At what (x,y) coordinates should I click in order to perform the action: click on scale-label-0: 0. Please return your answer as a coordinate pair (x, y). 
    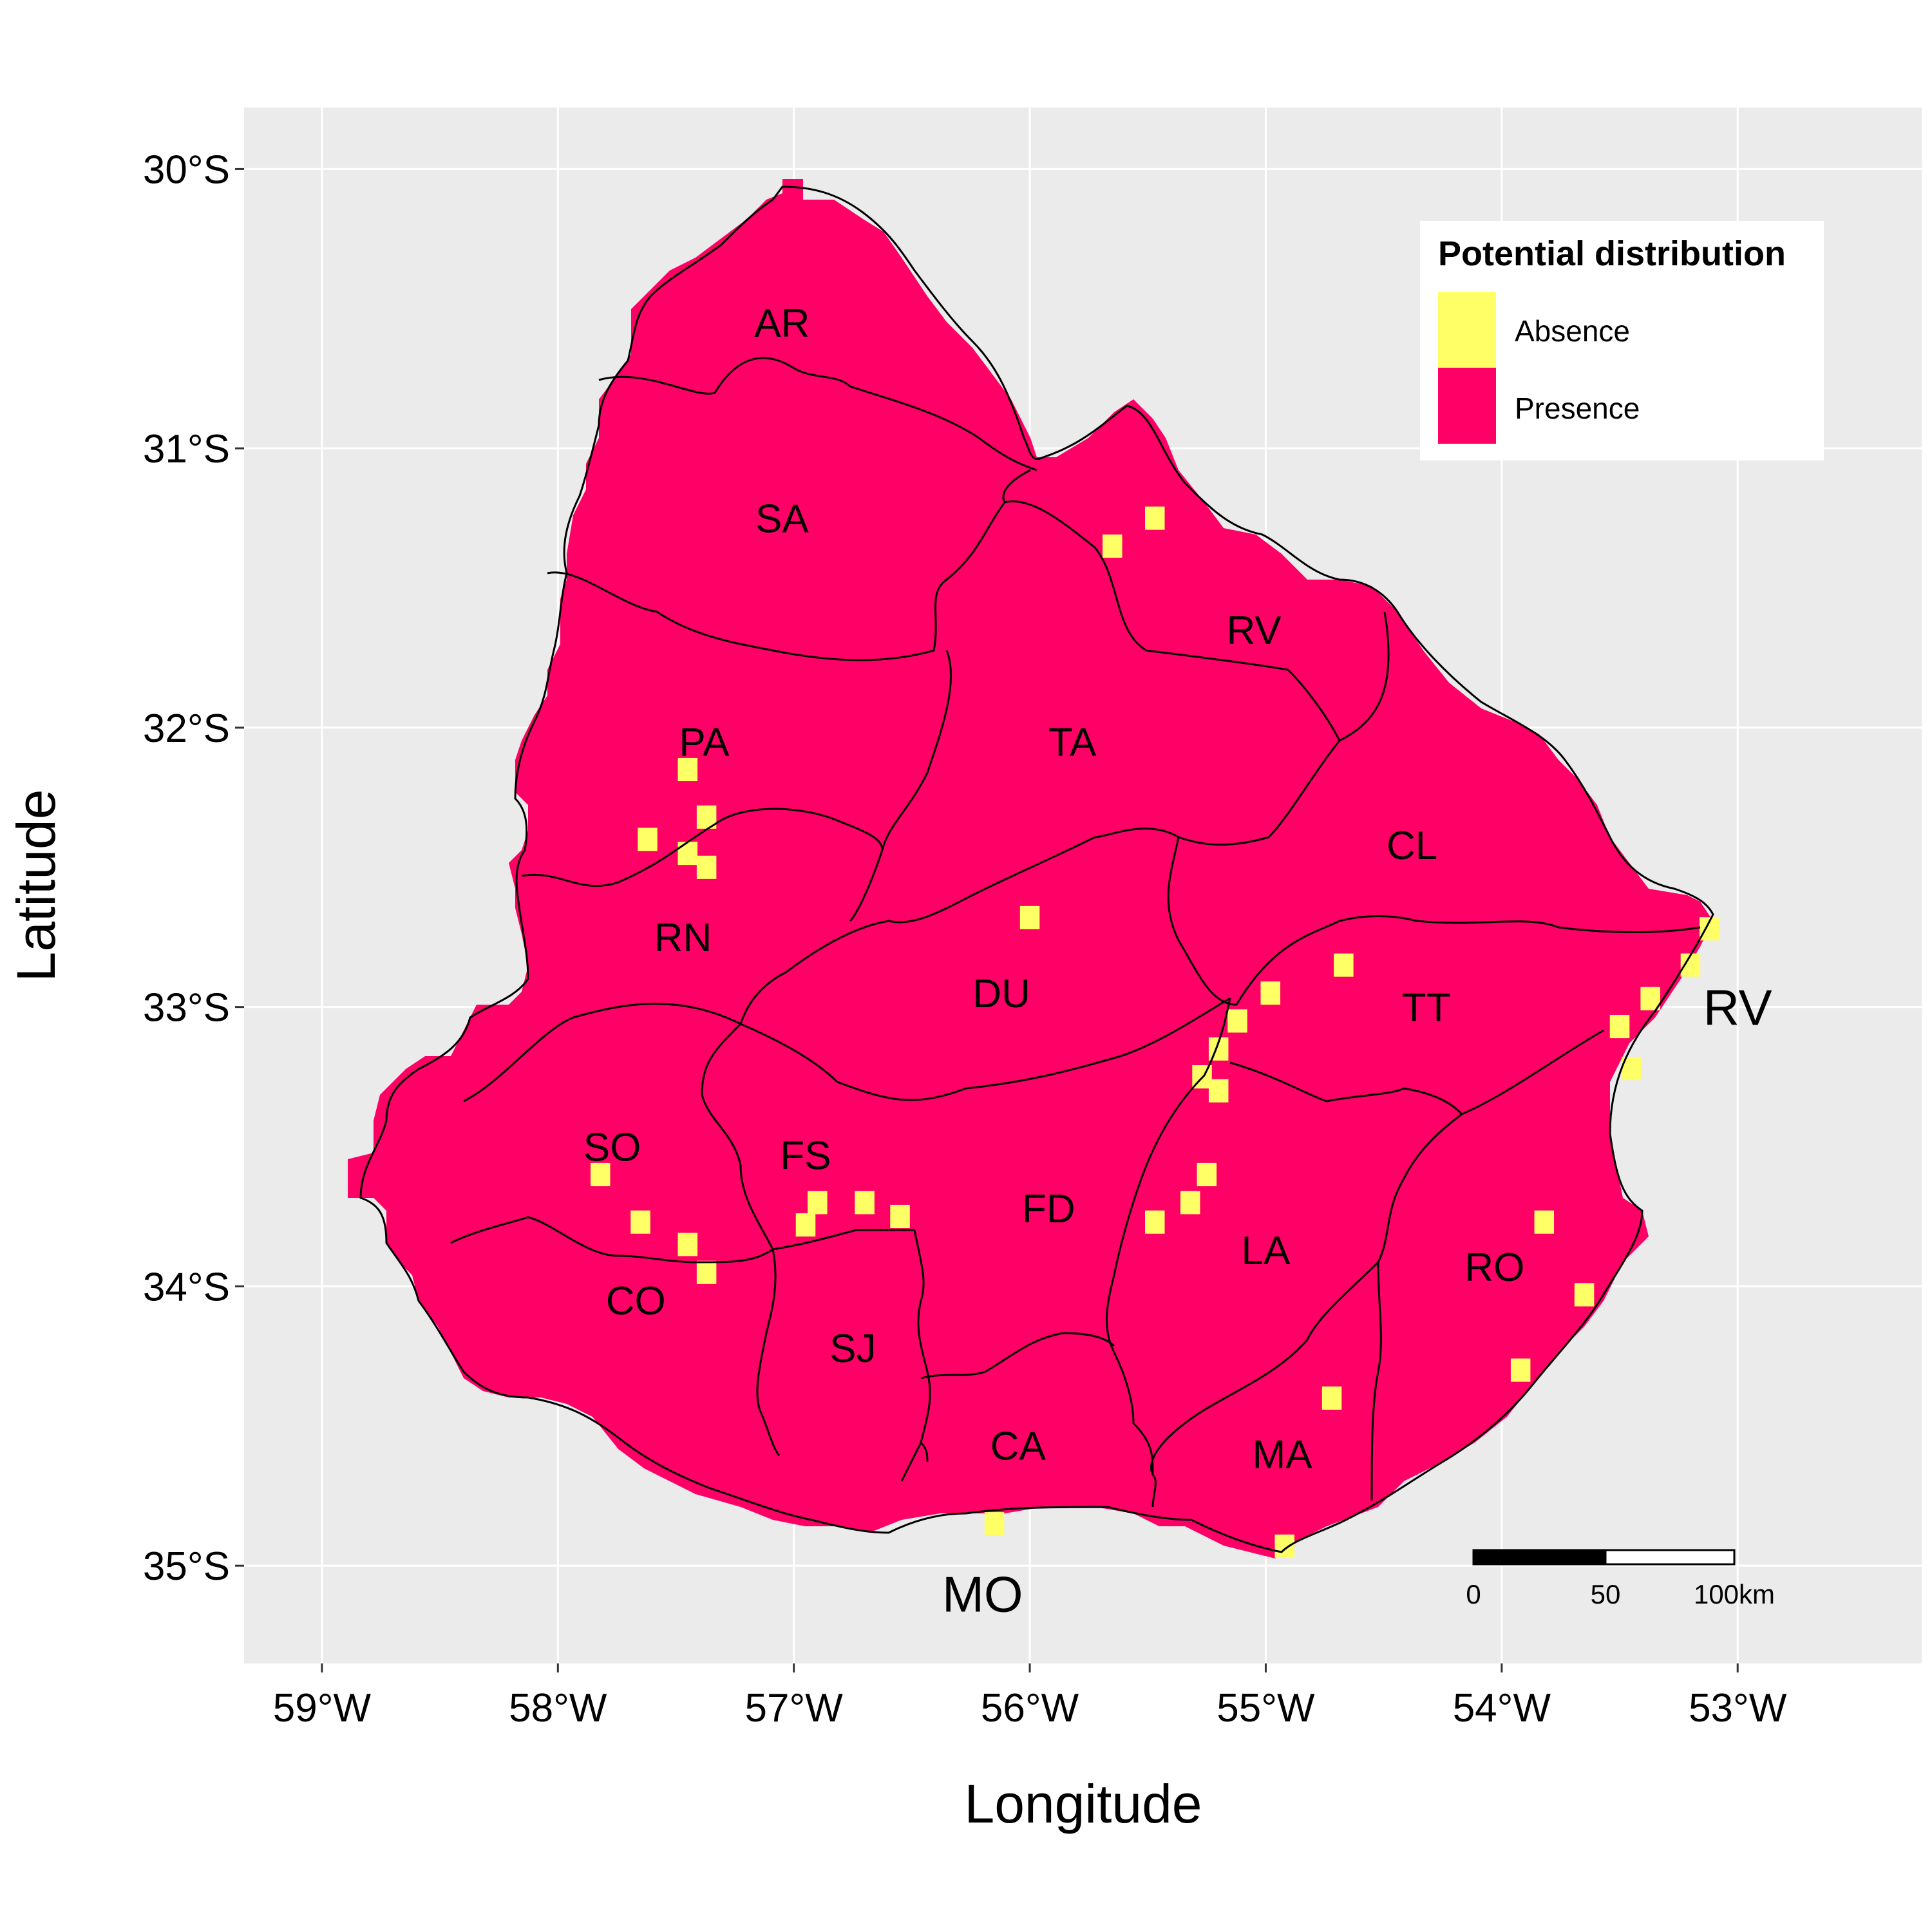
    Looking at the image, I should click on (1473, 1594).